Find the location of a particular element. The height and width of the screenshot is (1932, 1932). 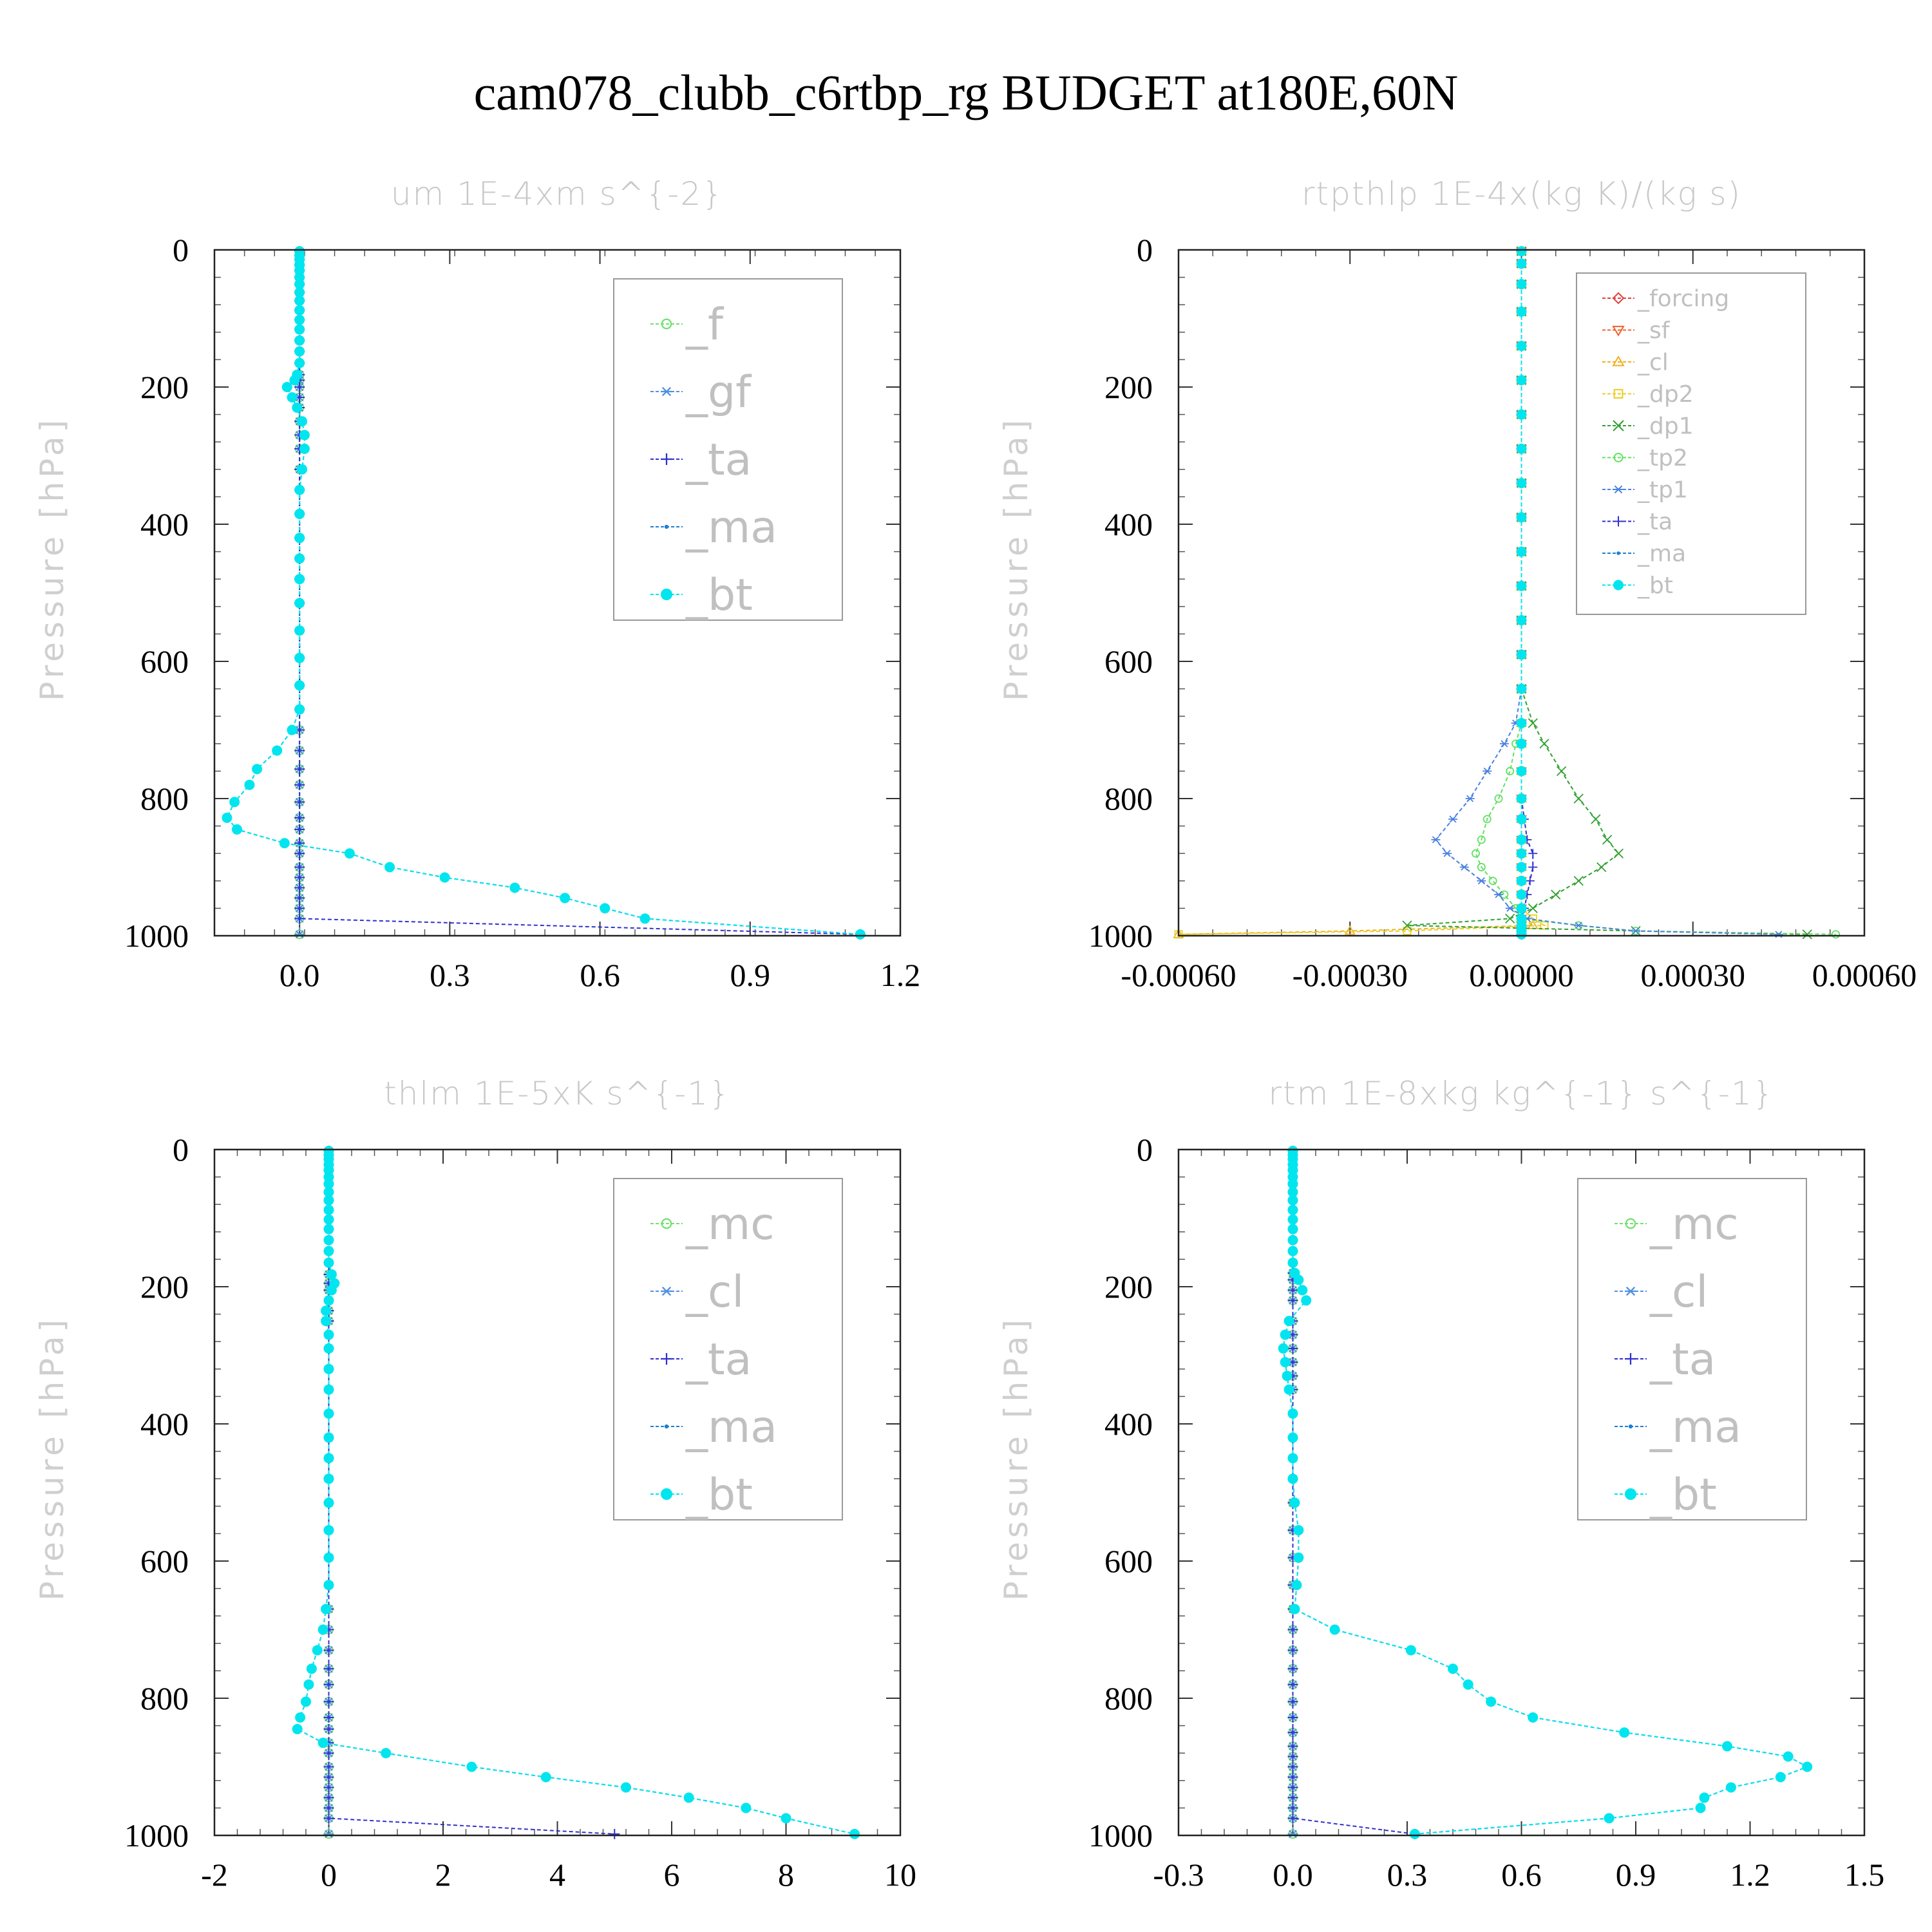

panel-title: rtpthlp 1E-4x(kg K)/(kg s) is located at coordinates (1521, 194).